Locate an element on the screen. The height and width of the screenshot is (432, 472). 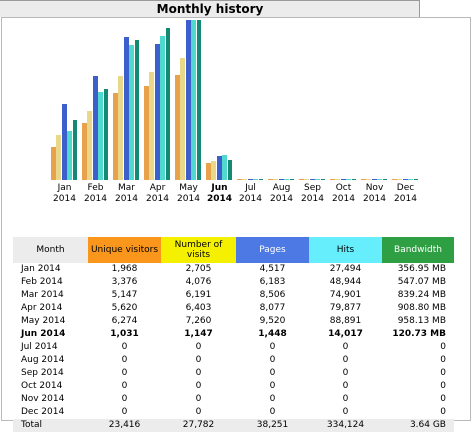
header-pages: Pages is located at coordinates (272, 250).